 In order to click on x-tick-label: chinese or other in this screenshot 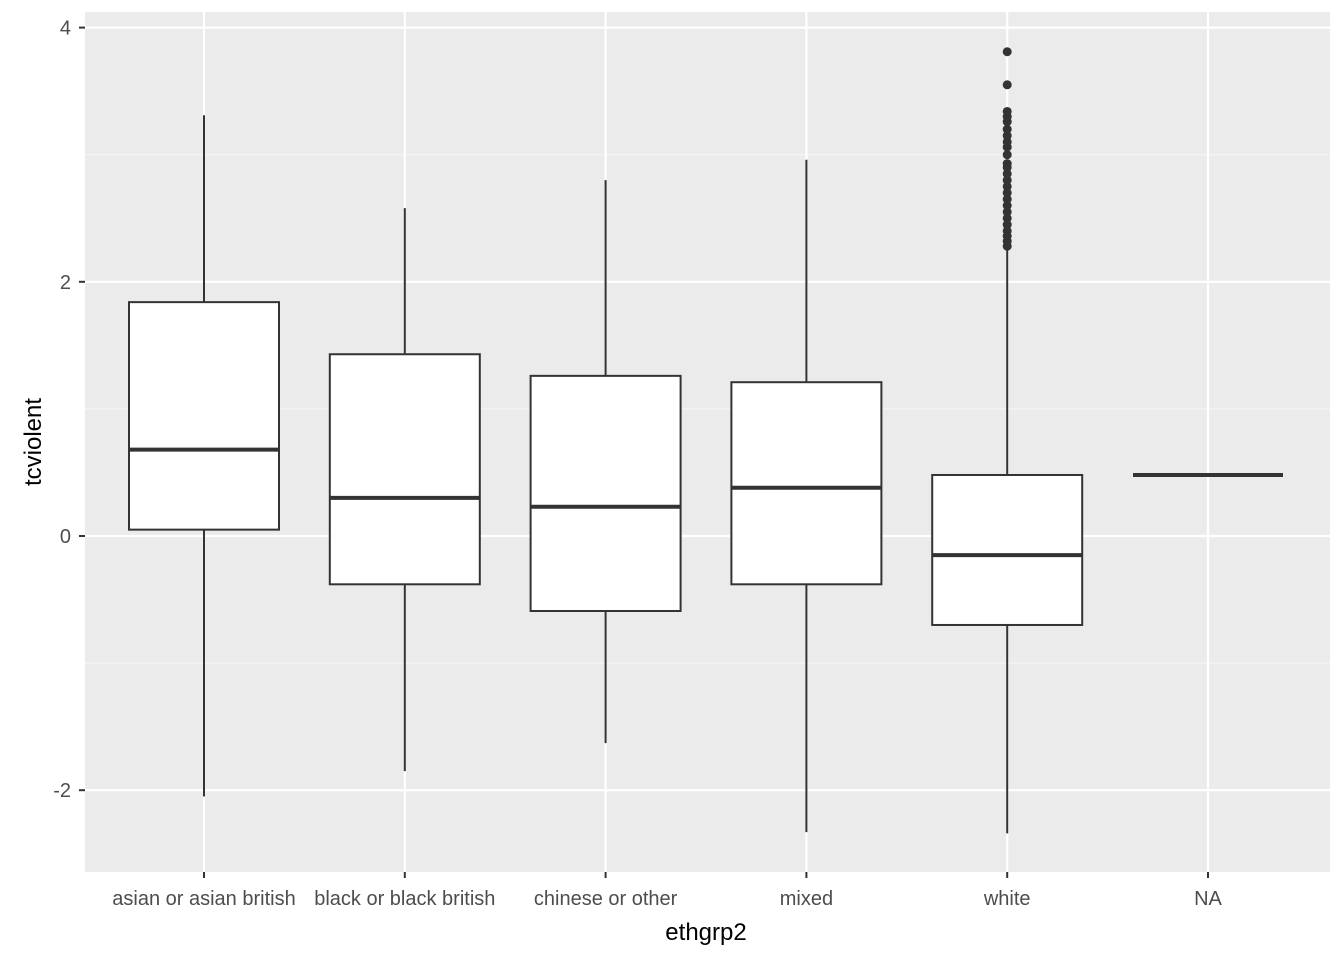, I will do `click(606, 899)`.